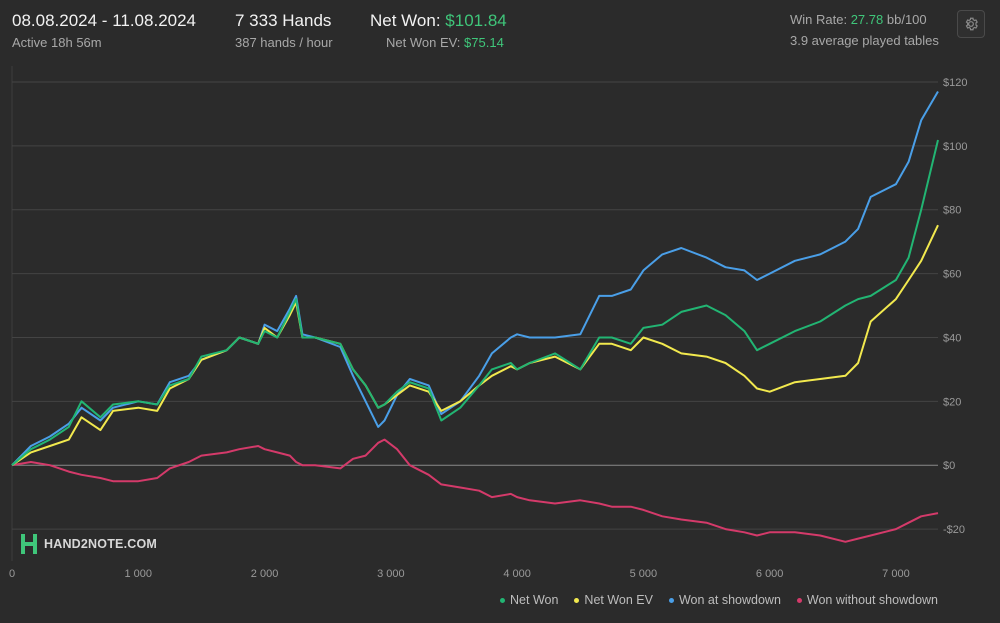 This screenshot has height=623, width=1000. Describe the element at coordinates (57, 42) in the screenshot. I see `active-time: Active 18h 56m` at that location.